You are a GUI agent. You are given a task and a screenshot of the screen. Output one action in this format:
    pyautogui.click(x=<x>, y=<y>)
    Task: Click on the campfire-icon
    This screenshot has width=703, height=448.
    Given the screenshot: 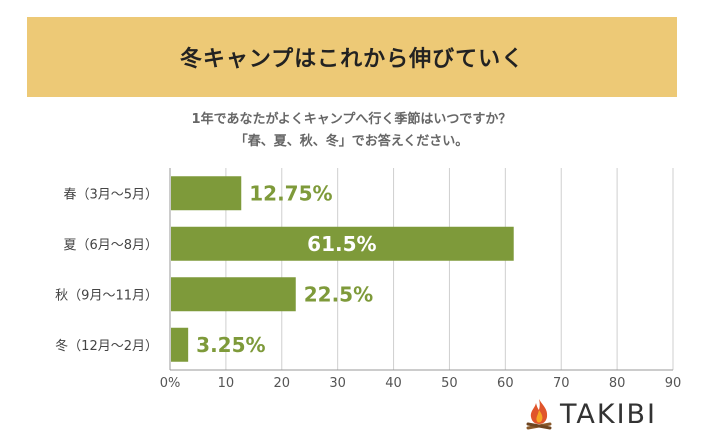 What is the action you would take?
    pyautogui.click(x=539, y=414)
    